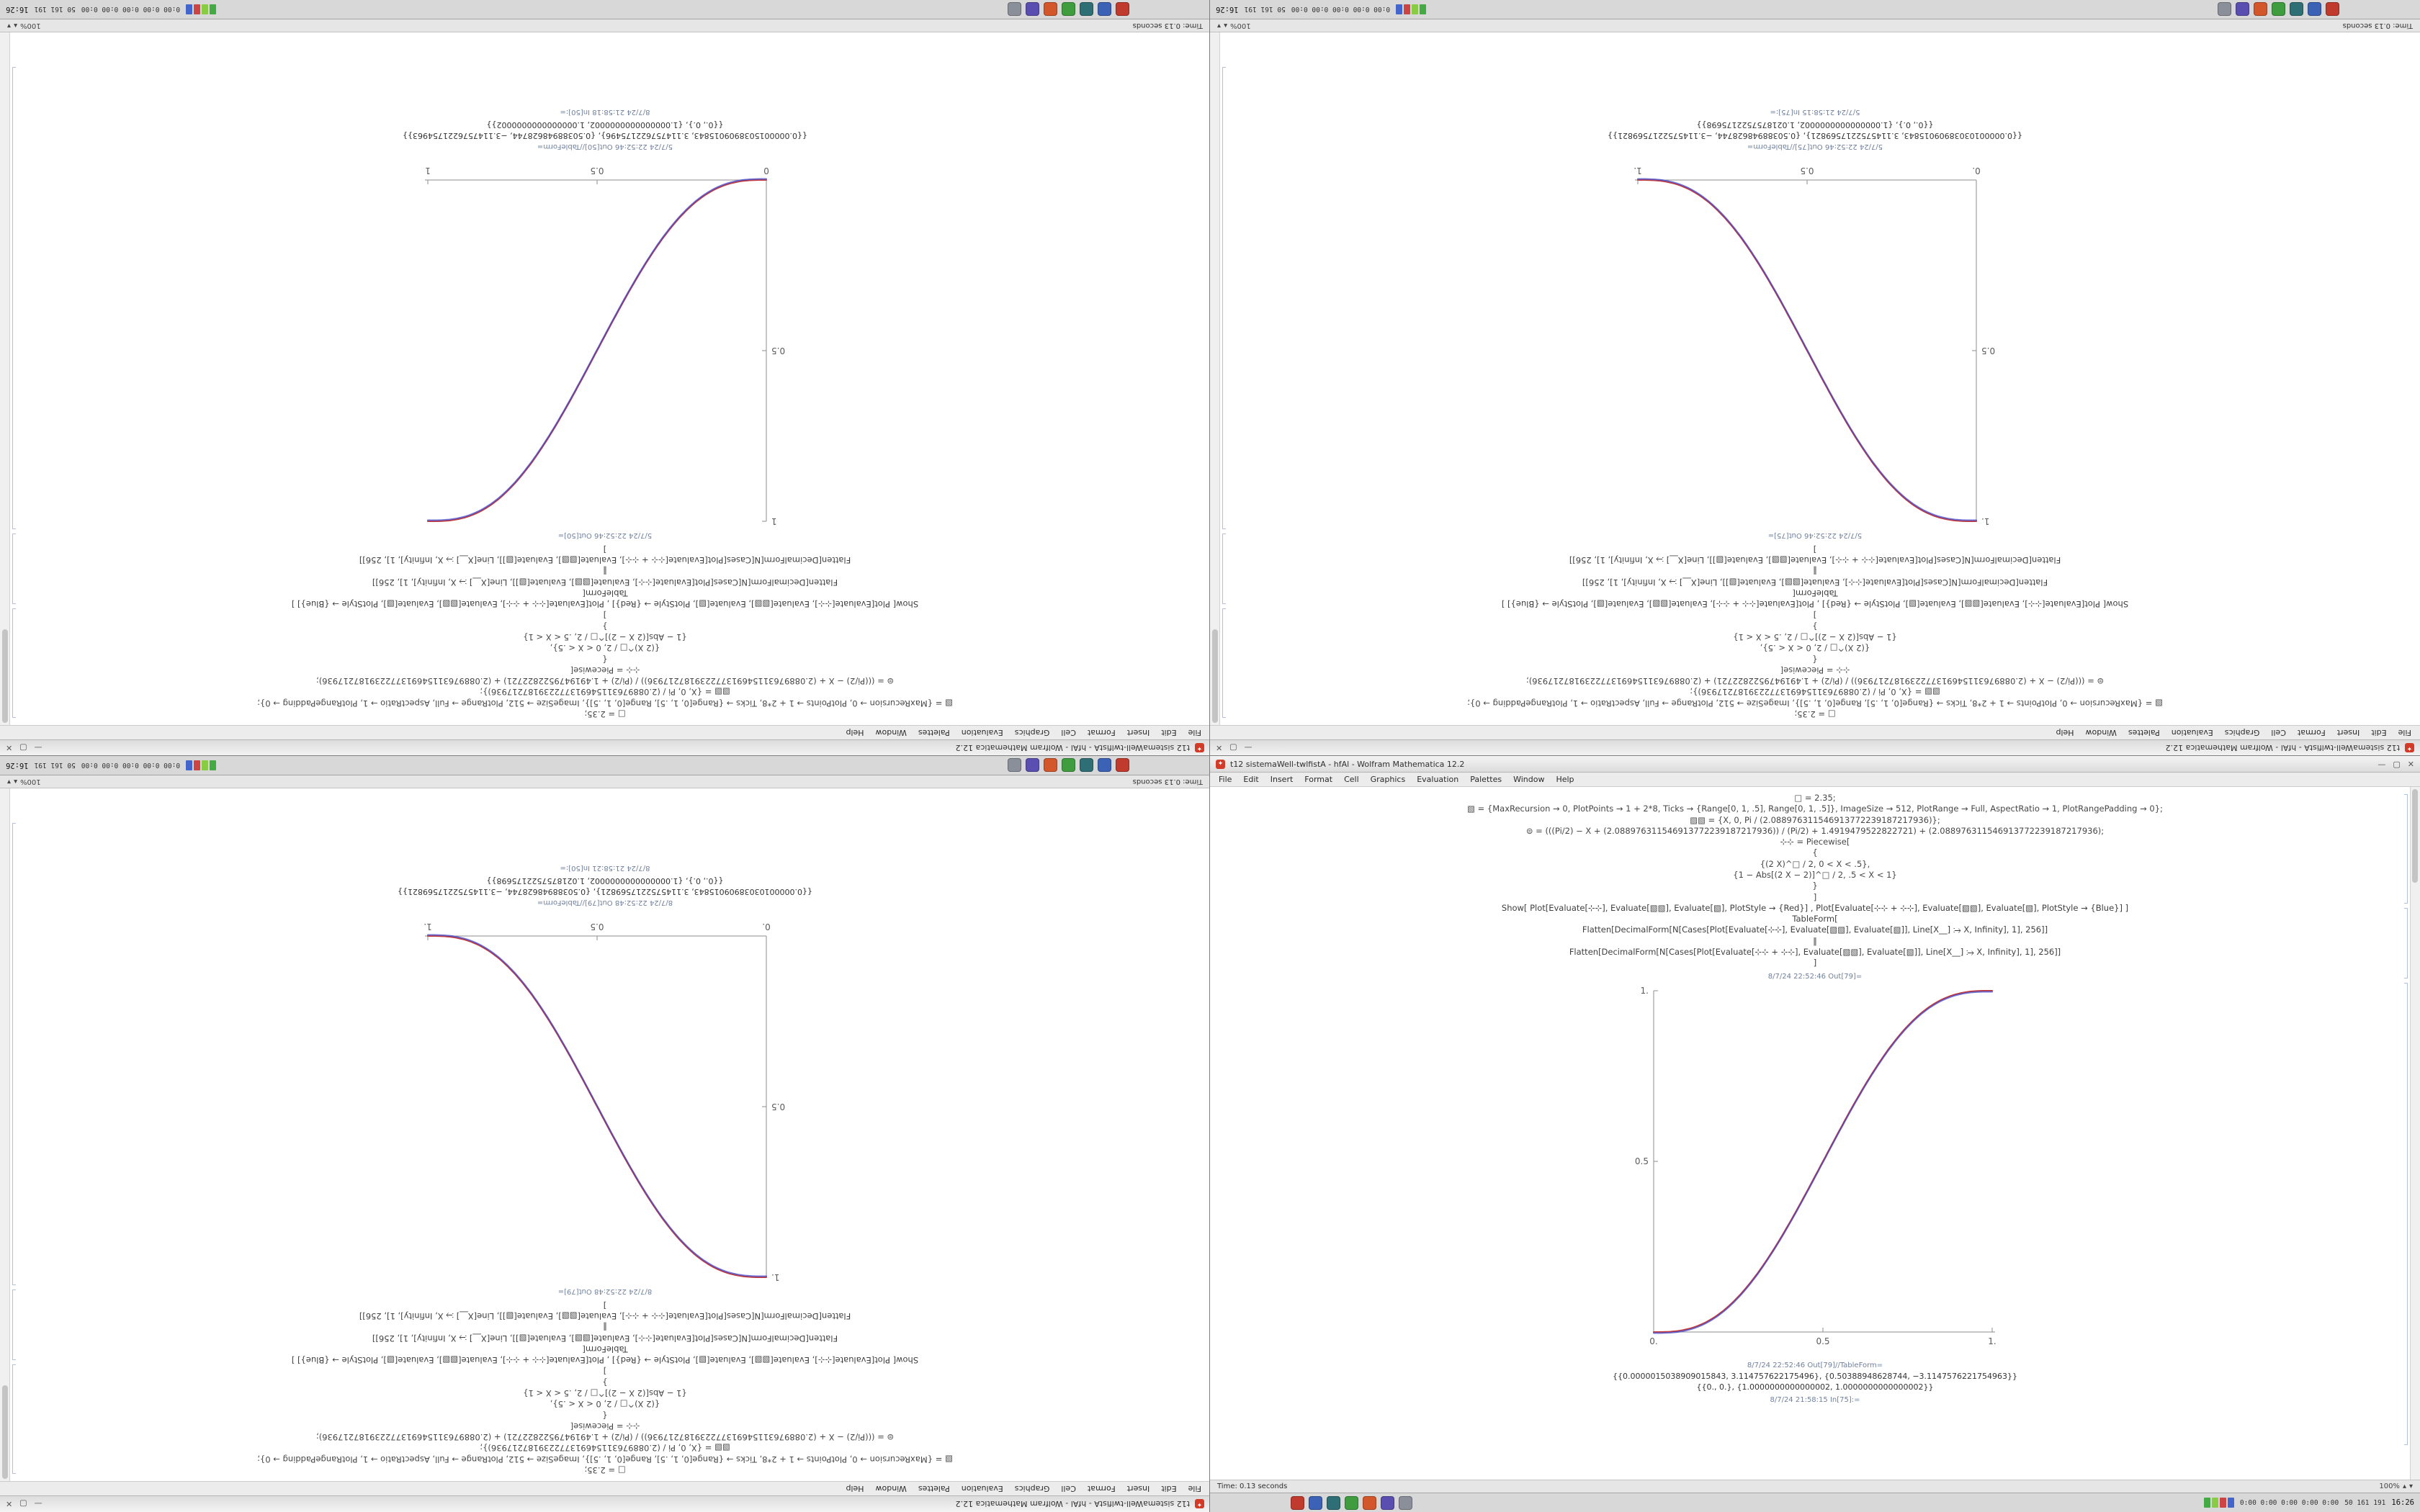  Describe the element at coordinates (5, 1432) in the screenshot. I see `scrollbar-thumb` at that location.